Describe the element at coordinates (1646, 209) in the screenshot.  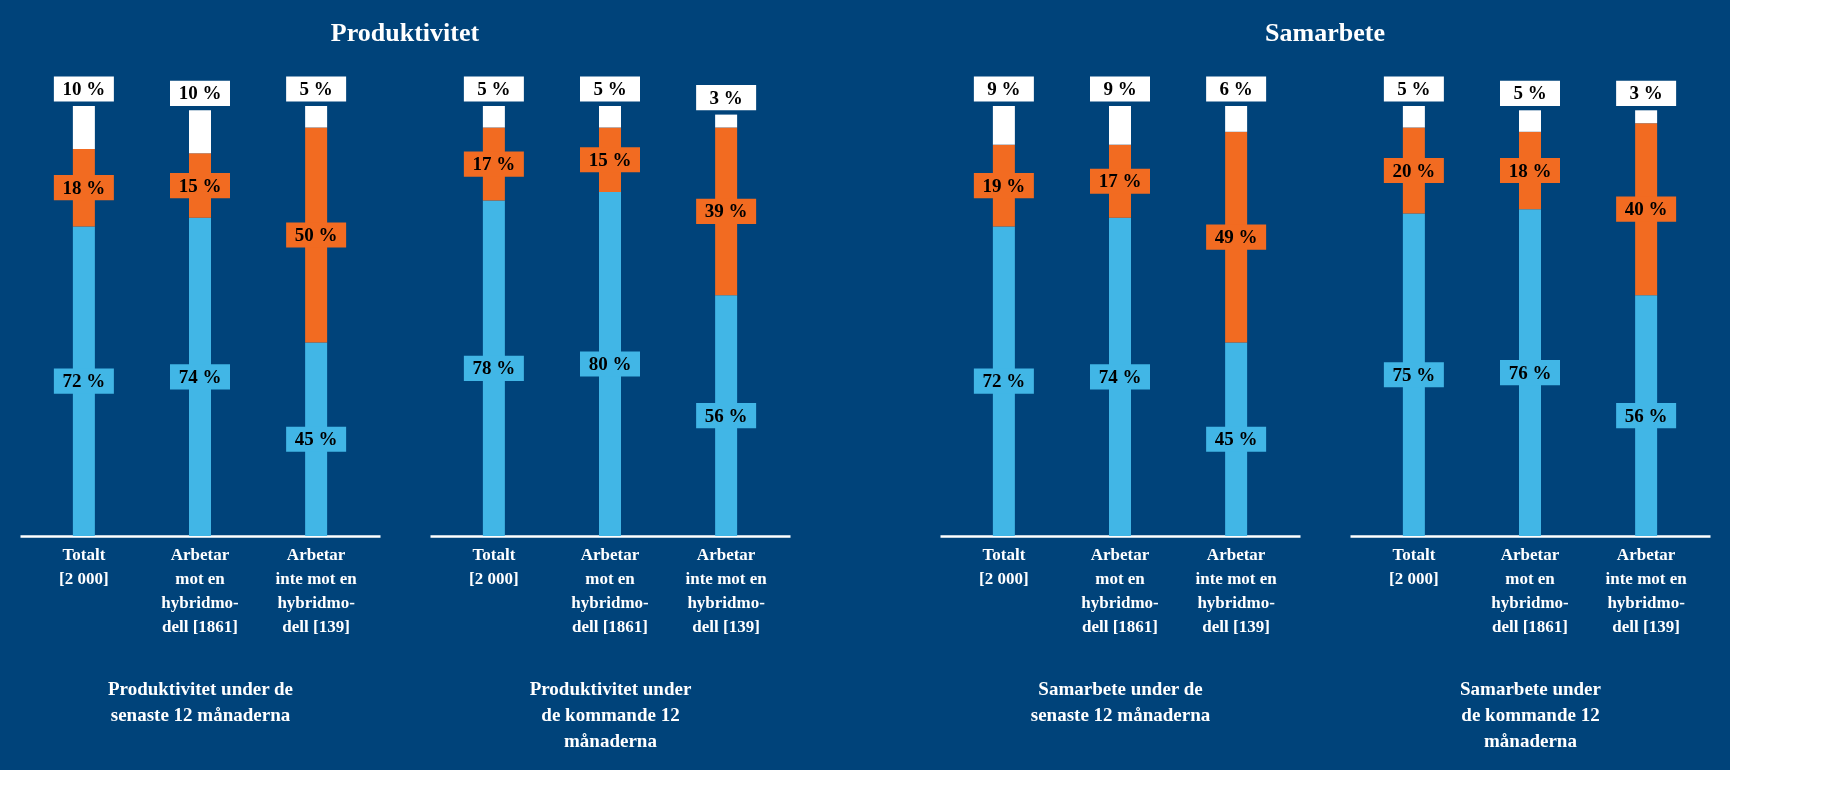
I see `data-label: 40 %` at that location.